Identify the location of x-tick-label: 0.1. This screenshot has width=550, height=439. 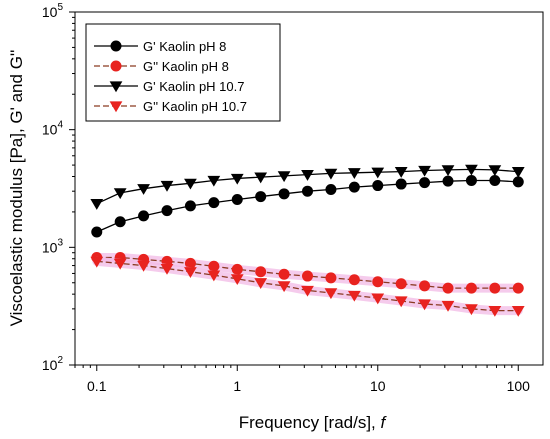
(97, 386).